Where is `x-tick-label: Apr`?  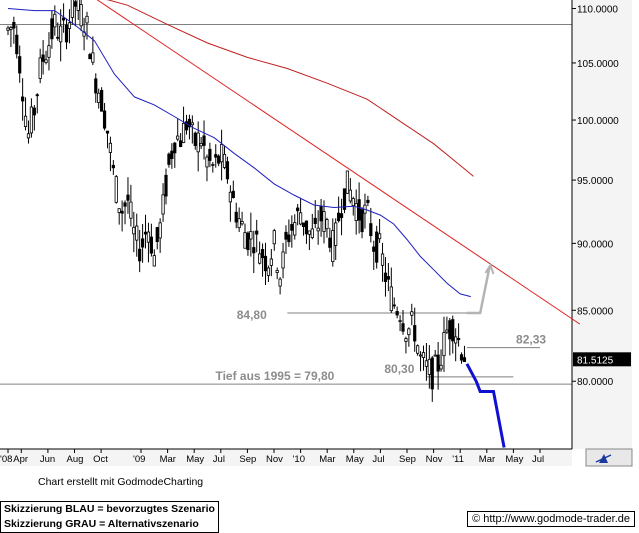
x-tick-label: Apr is located at coordinates (20, 459).